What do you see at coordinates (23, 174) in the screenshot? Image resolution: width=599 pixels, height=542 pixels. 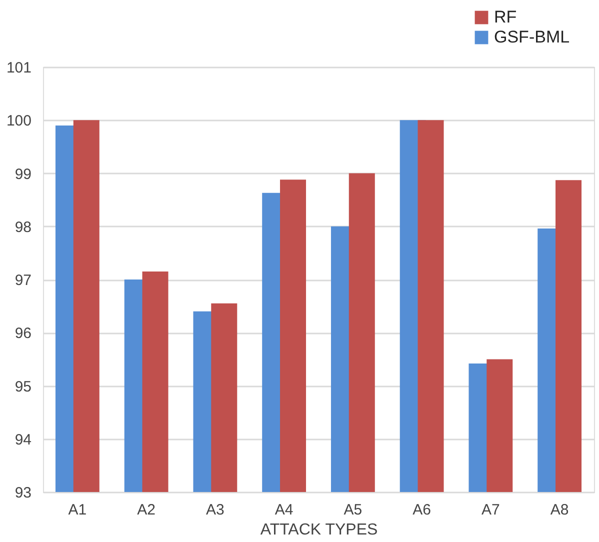 I see `y-tick-label: 99` at bounding box center [23, 174].